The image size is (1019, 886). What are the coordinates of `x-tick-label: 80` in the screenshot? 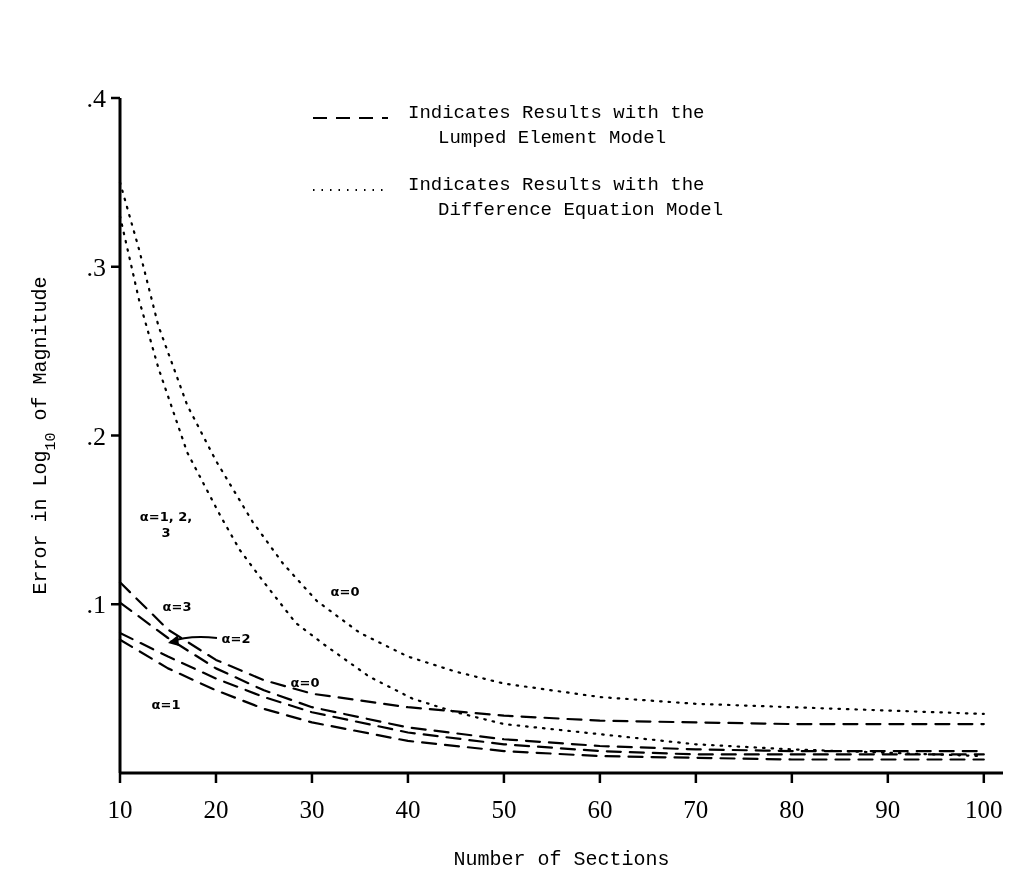 It's located at (792, 809).